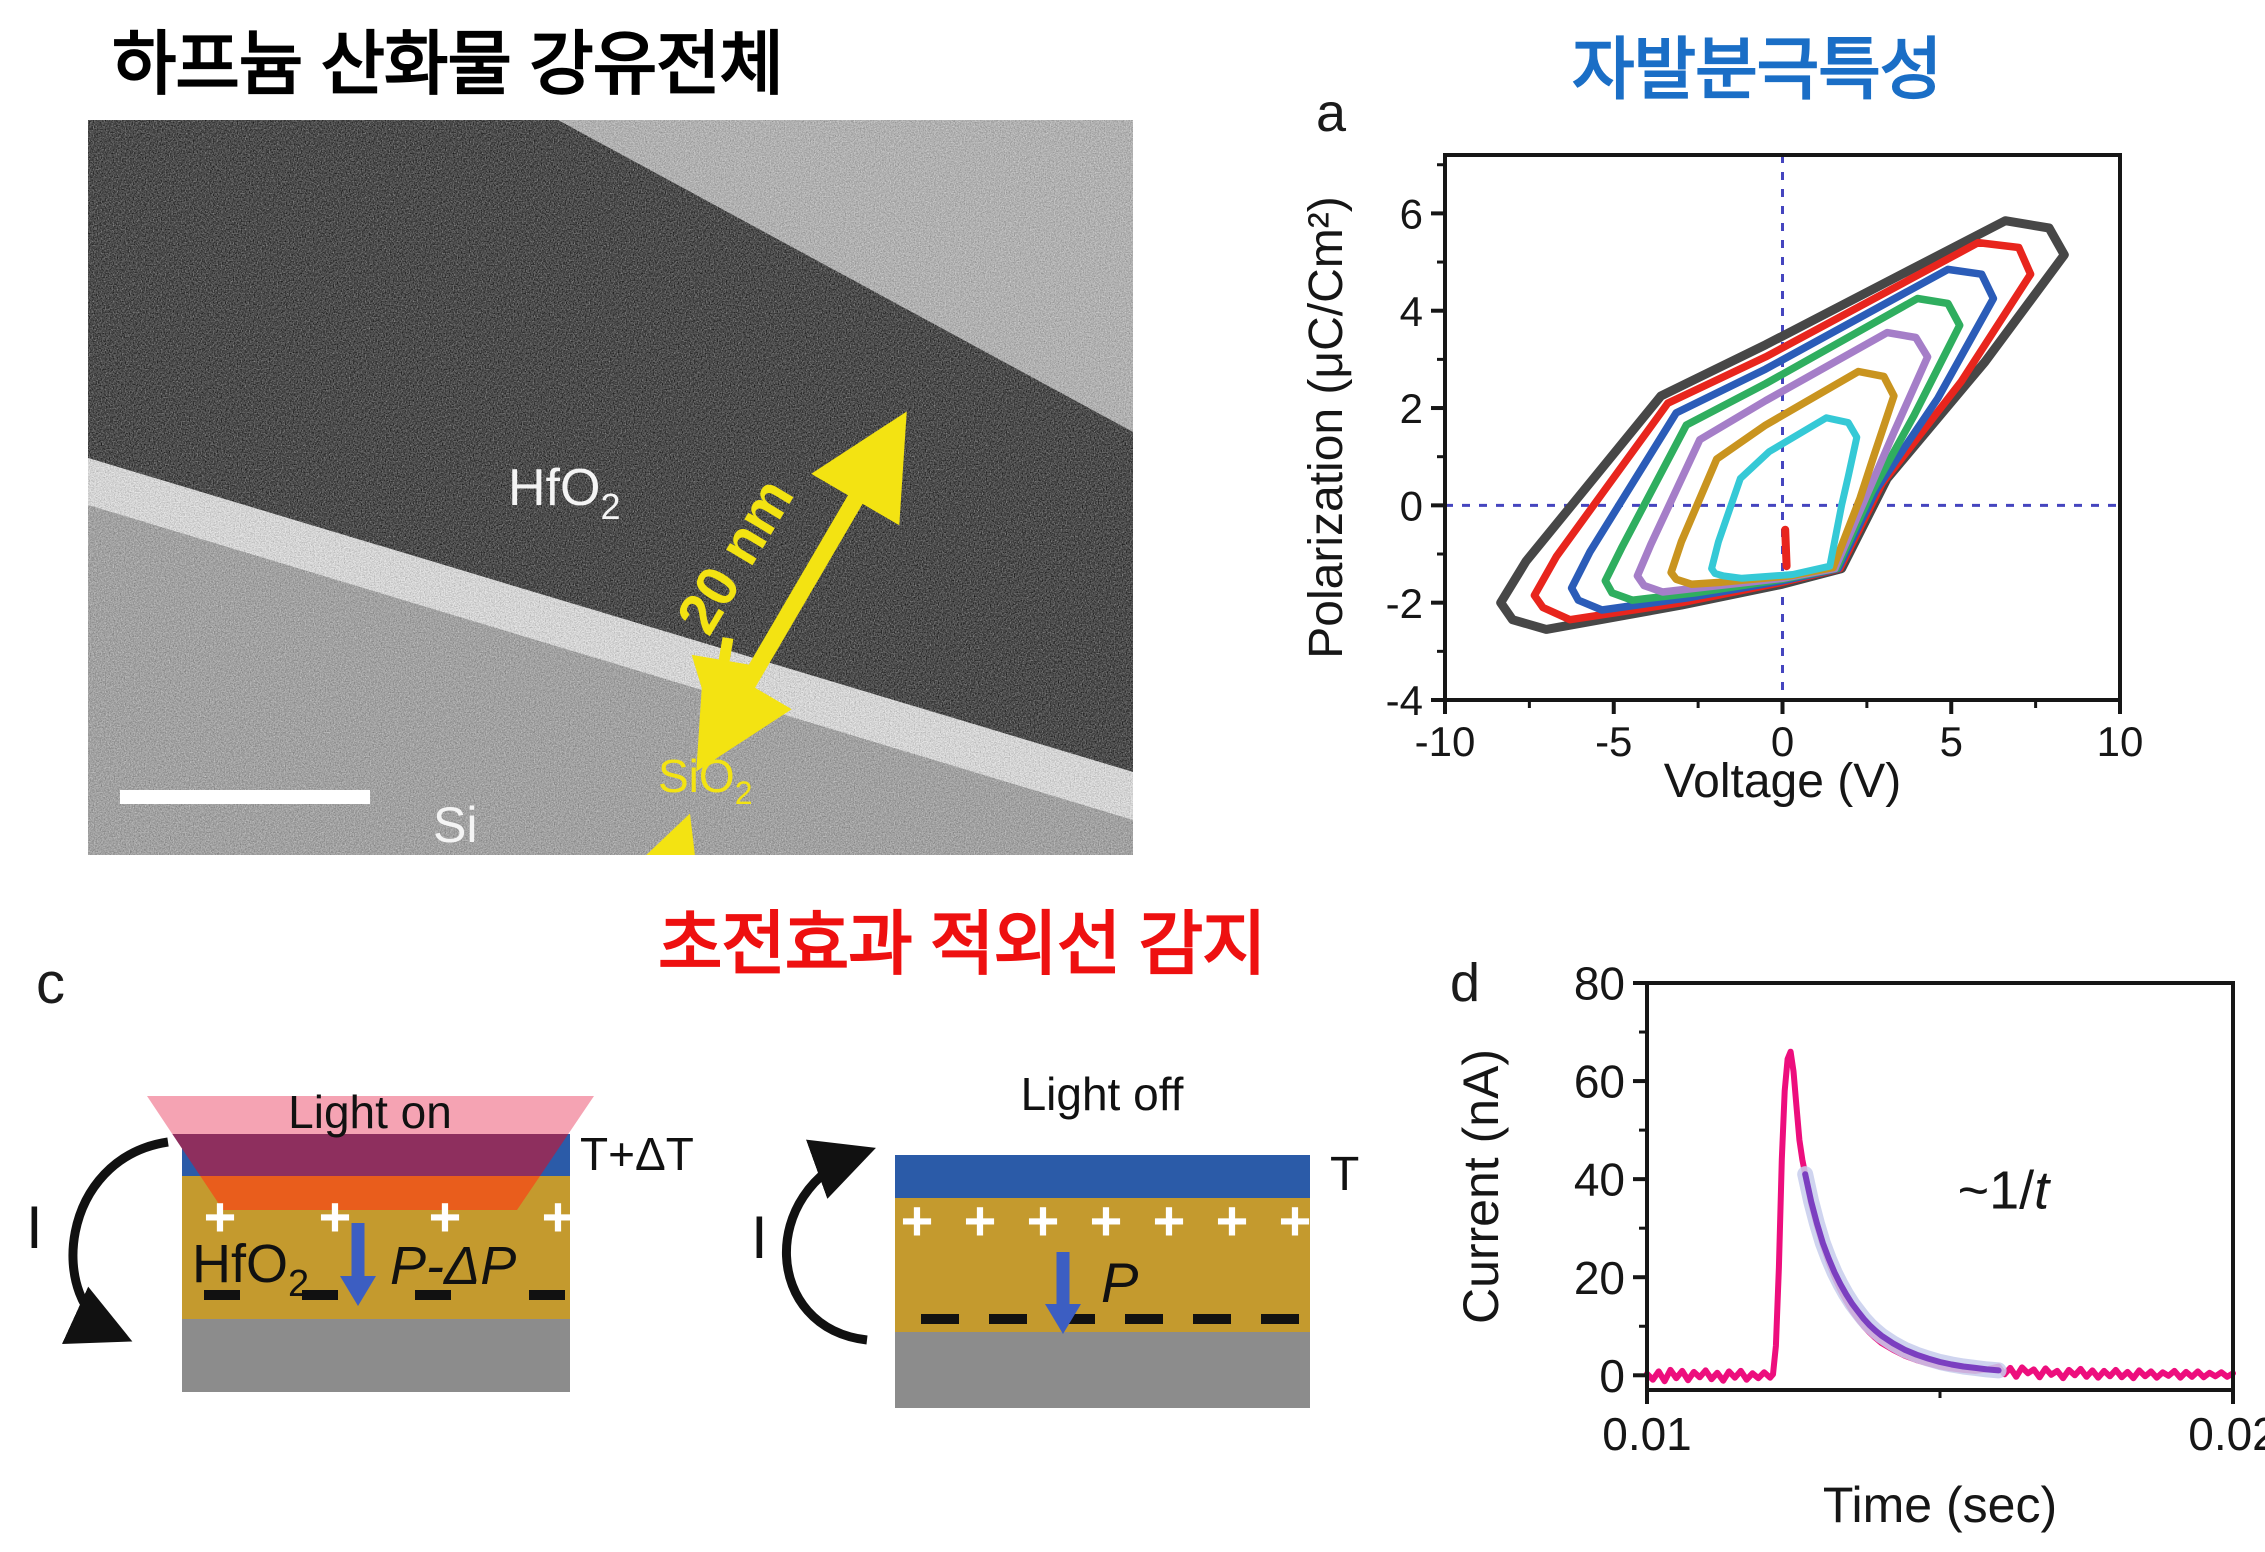 The width and height of the screenshot is (2265, 1552). I want to click on series-loop-4V-purple, so click(1782, 462).